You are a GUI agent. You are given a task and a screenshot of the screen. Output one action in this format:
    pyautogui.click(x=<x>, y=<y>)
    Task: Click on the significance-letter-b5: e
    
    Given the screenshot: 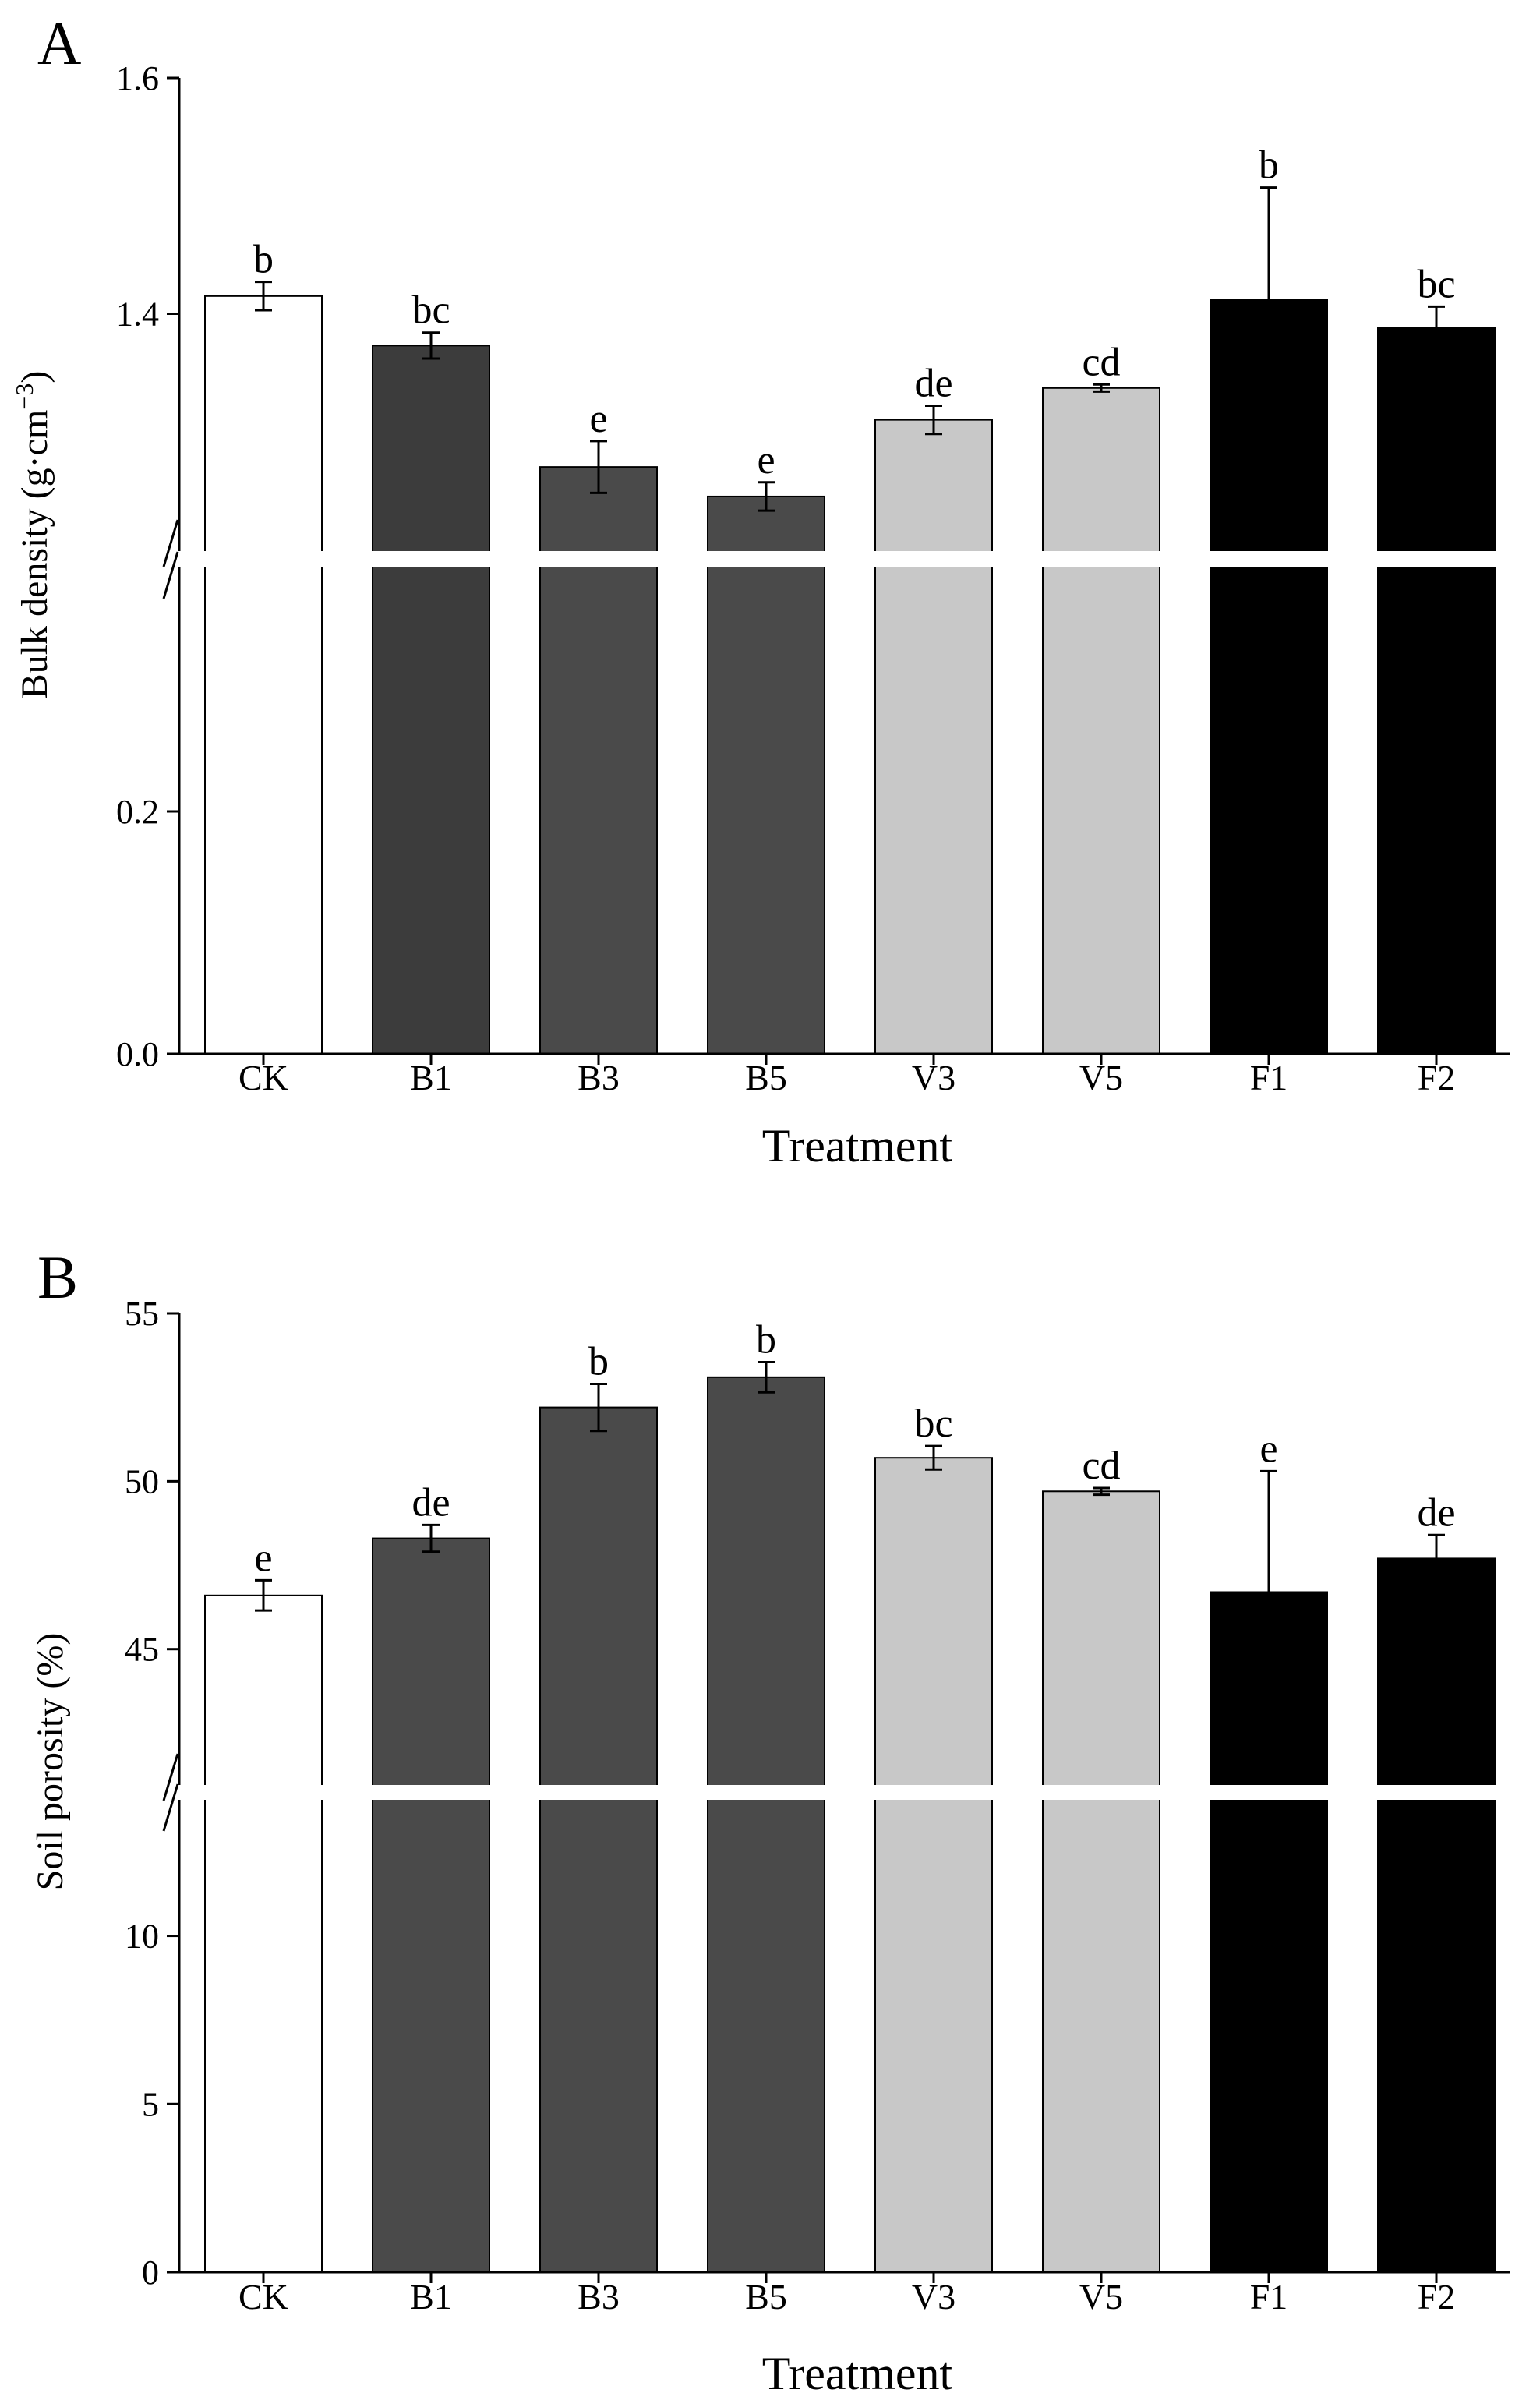 What is the action you would take?
    pyautogui.click(x=766, y=460)
    